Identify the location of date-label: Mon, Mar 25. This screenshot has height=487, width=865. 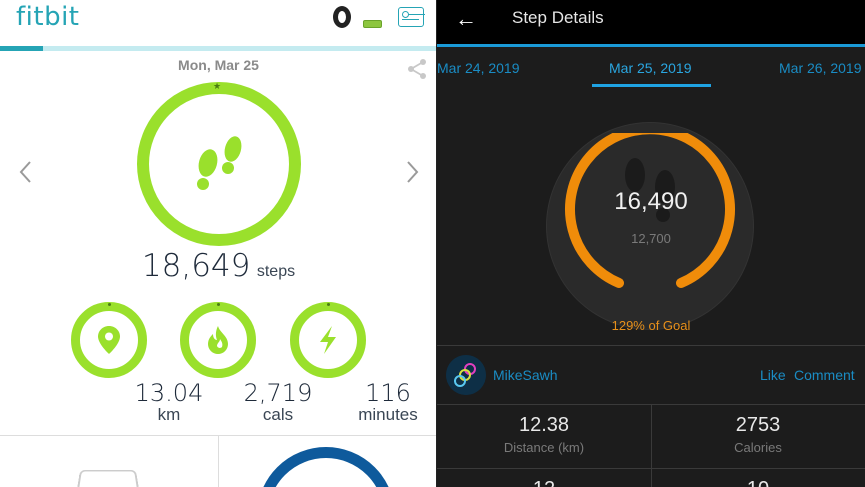
(218, 65).